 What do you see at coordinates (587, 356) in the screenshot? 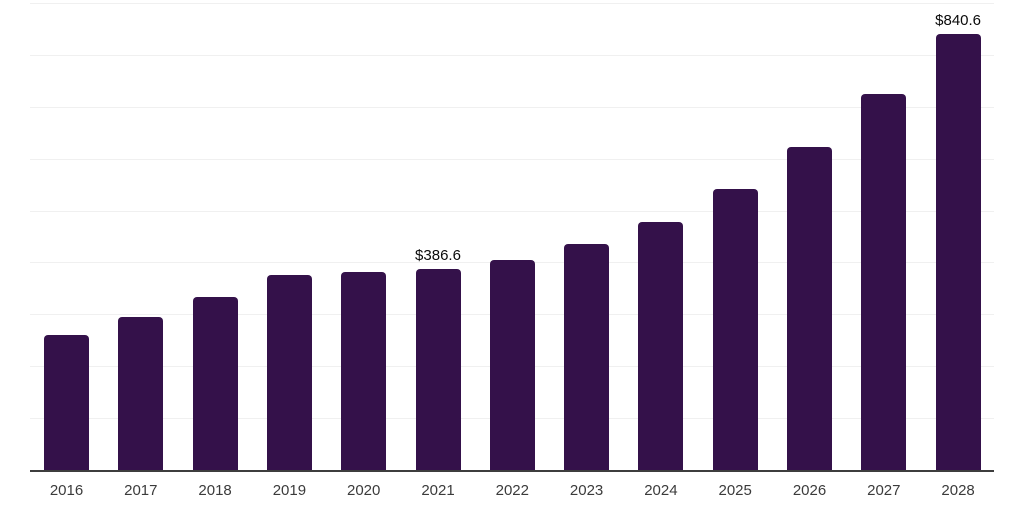
I see `bar-2023` at bounding box center [587, 356].